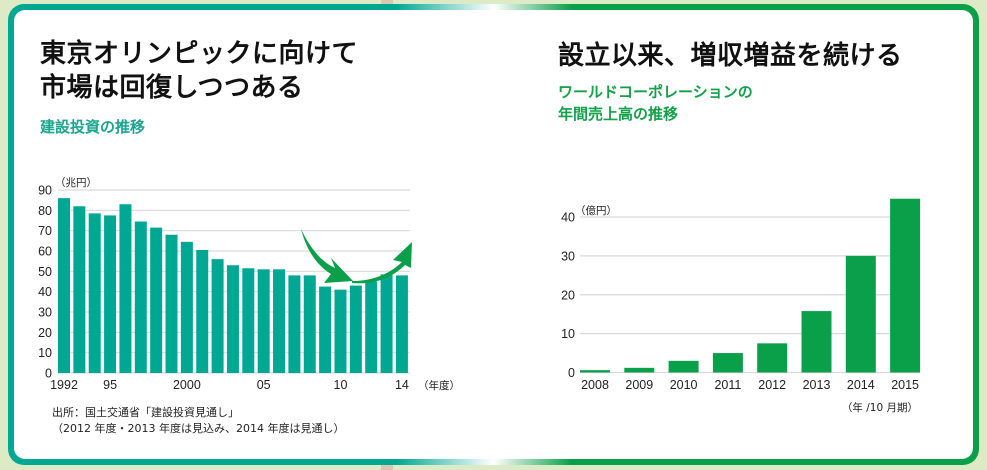 This screenshot has height=470, width=987. I want to click on y-tick-label: 90, so click(45, 191).